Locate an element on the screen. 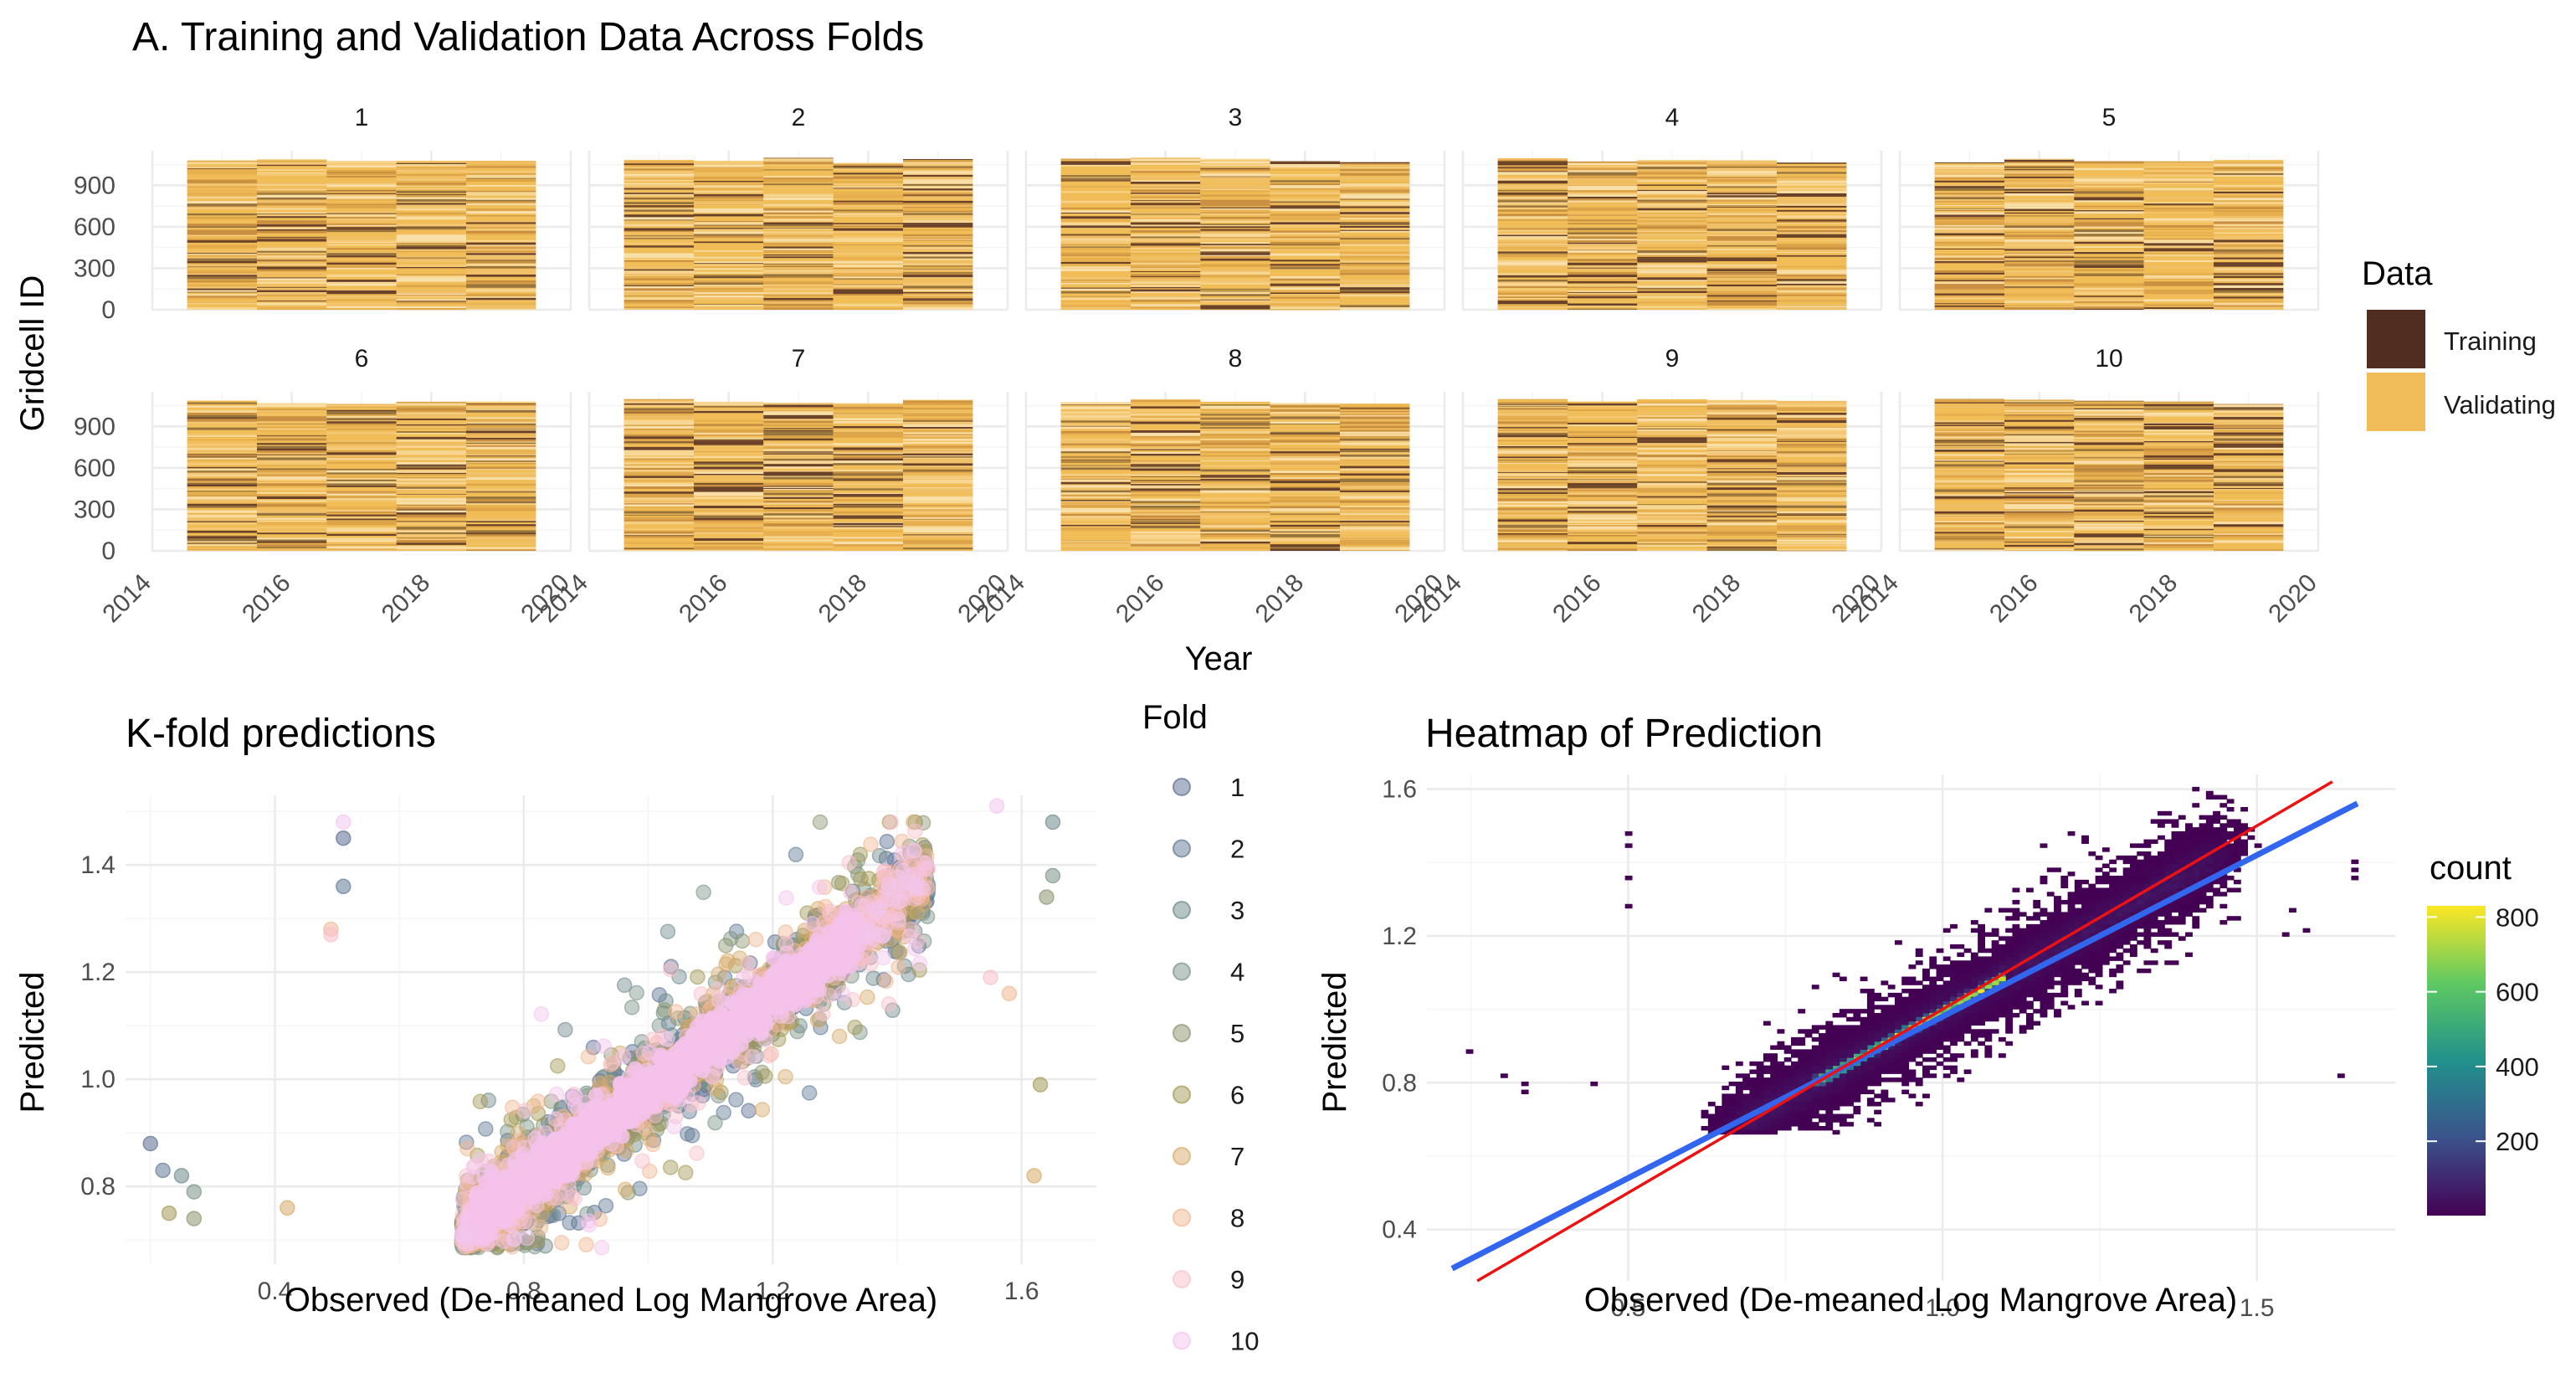  facet-strip-label: 5 is located at coordinates (2109, 118).